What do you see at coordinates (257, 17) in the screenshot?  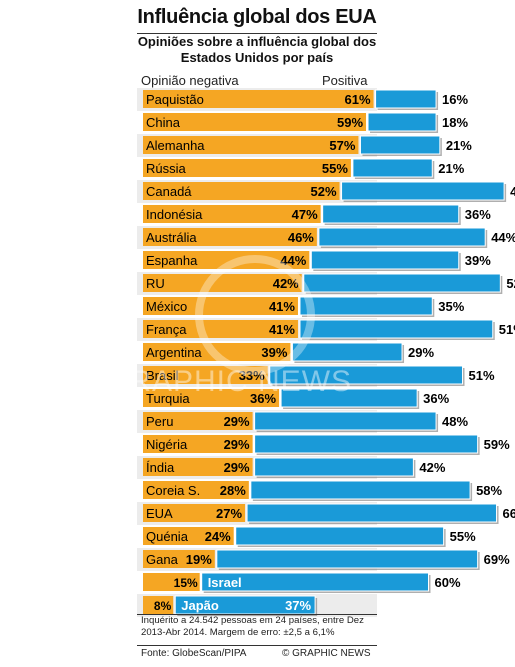 I see `chart-title: Influência global dos EUA` at bounding box center [257, 17].